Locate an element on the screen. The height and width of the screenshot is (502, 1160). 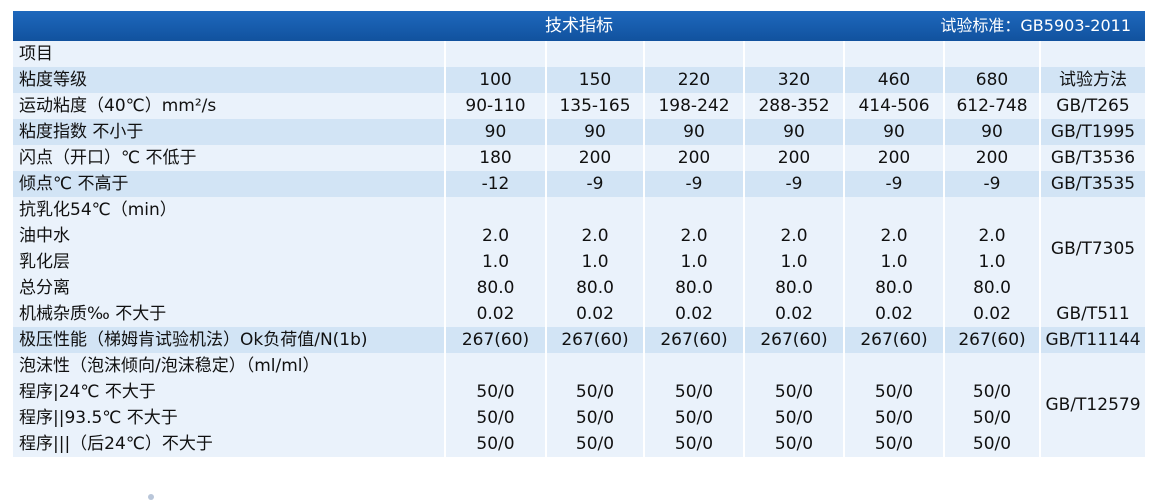
grade-row: 粘度等级 100 150 220 320 460 680 试验方法 is located at coordinates (579, 80).